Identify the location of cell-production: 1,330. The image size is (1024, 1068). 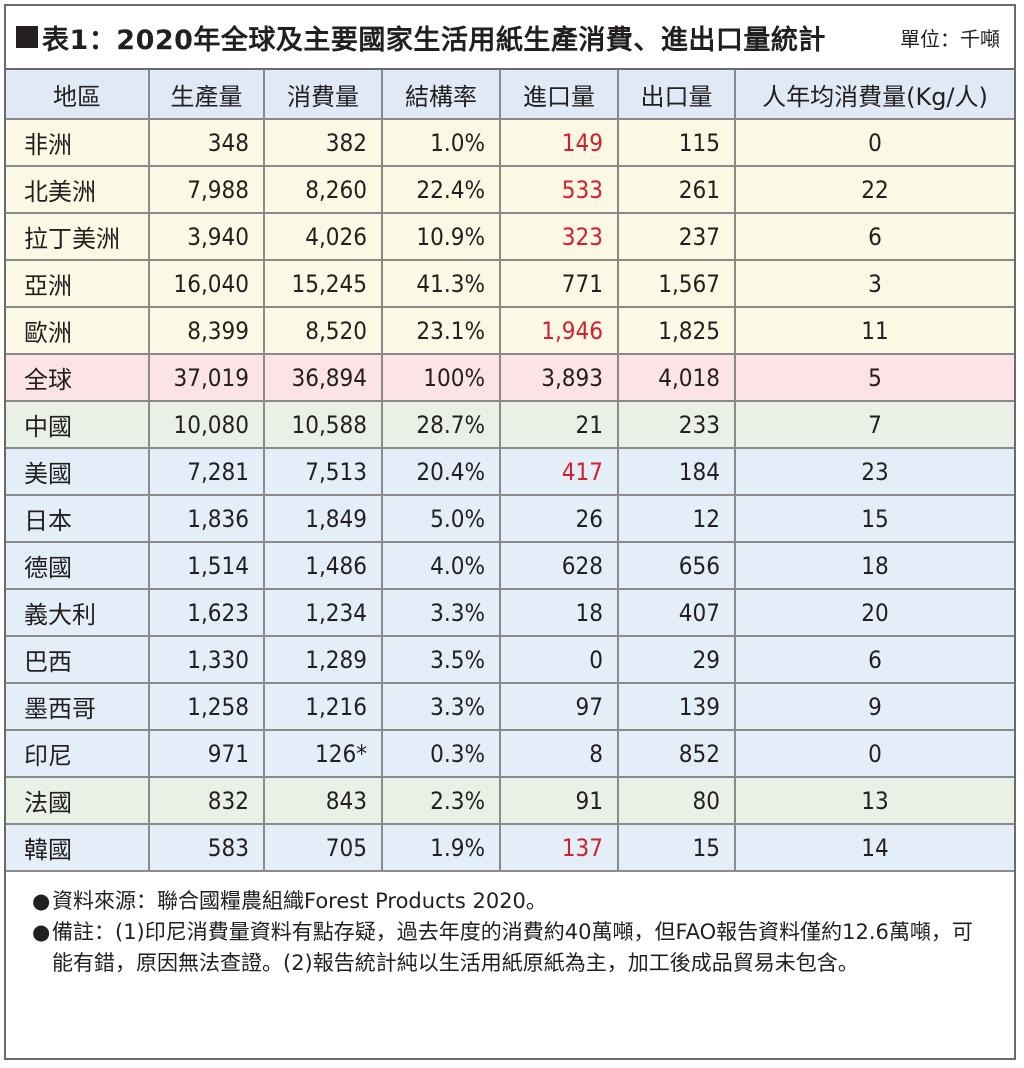
(207, 660).